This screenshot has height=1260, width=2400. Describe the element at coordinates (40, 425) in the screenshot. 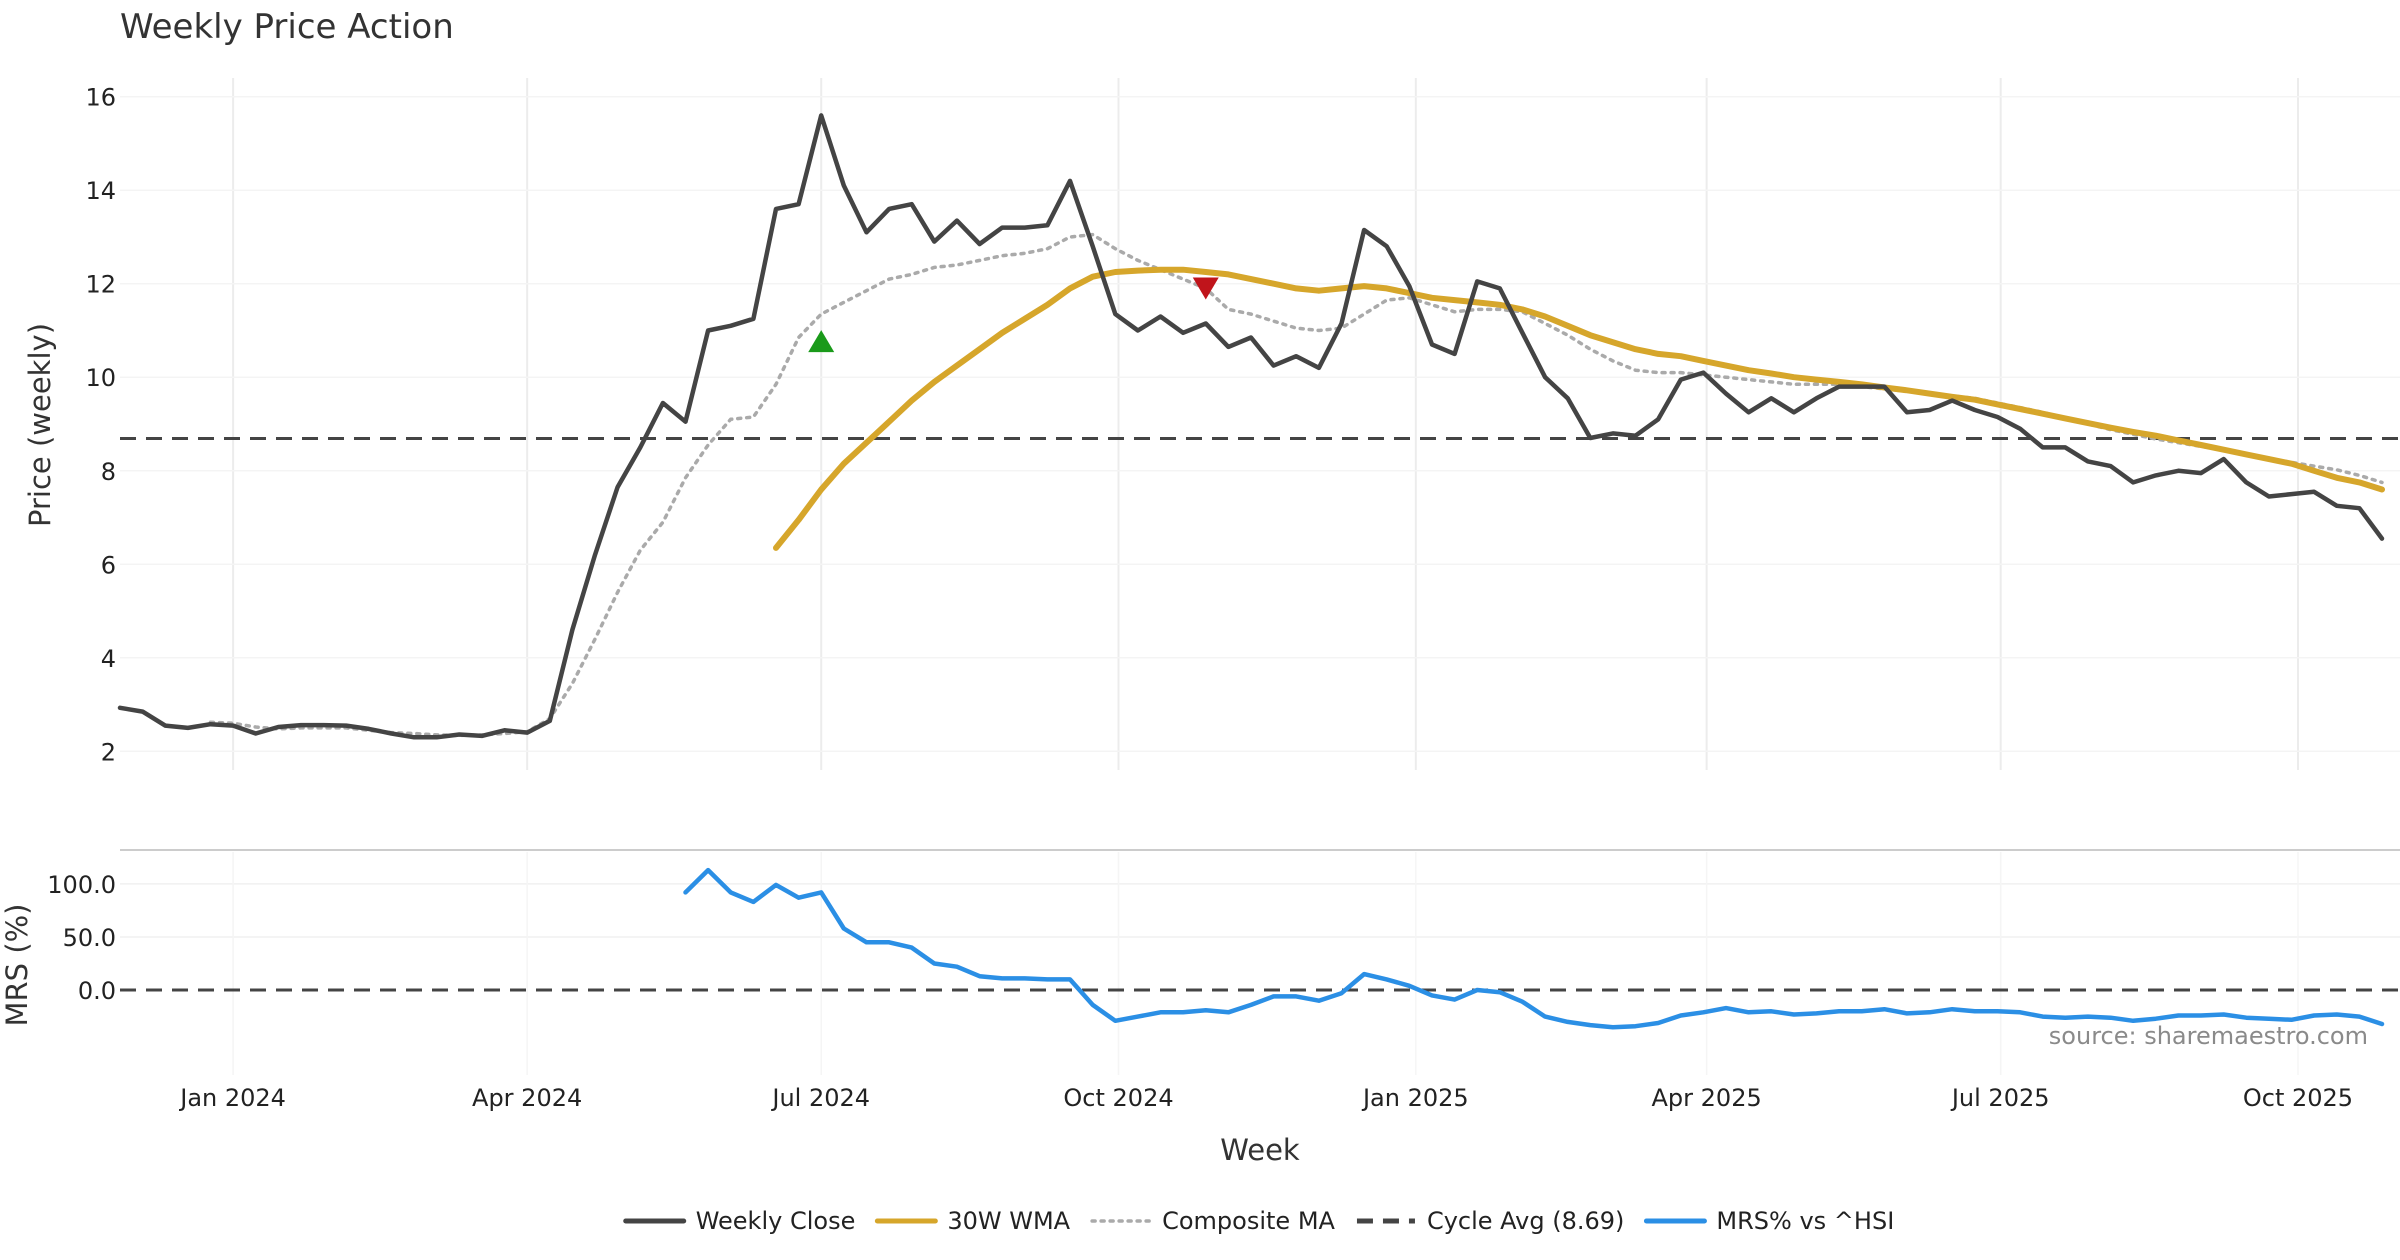

I see `price-y-axis-label: Price (weekly)` at that location.